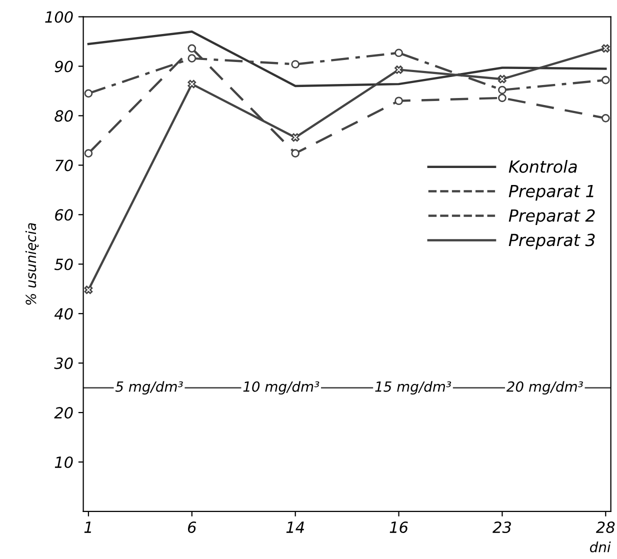  I want to click on x-tick-label: 1, so click(88, 527).